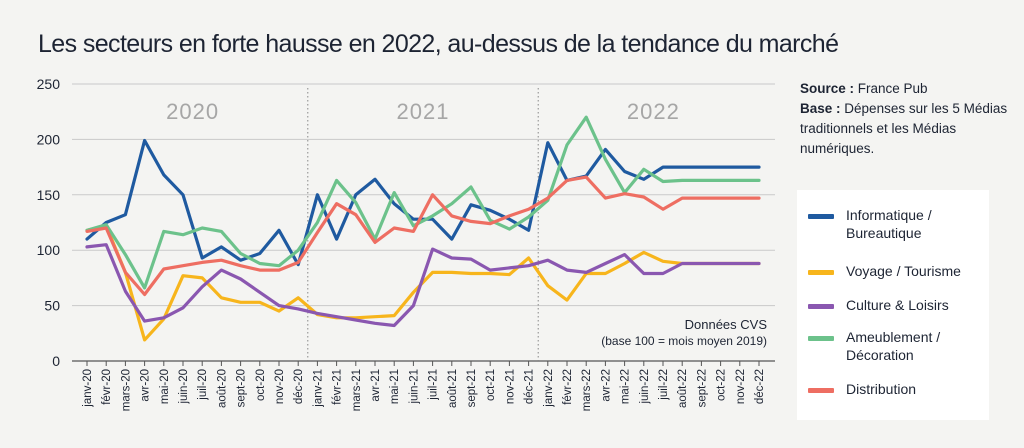 This screenshot has width=1024, height=448. I want to click on series-line-culture-loisirs, so click(423, 285).